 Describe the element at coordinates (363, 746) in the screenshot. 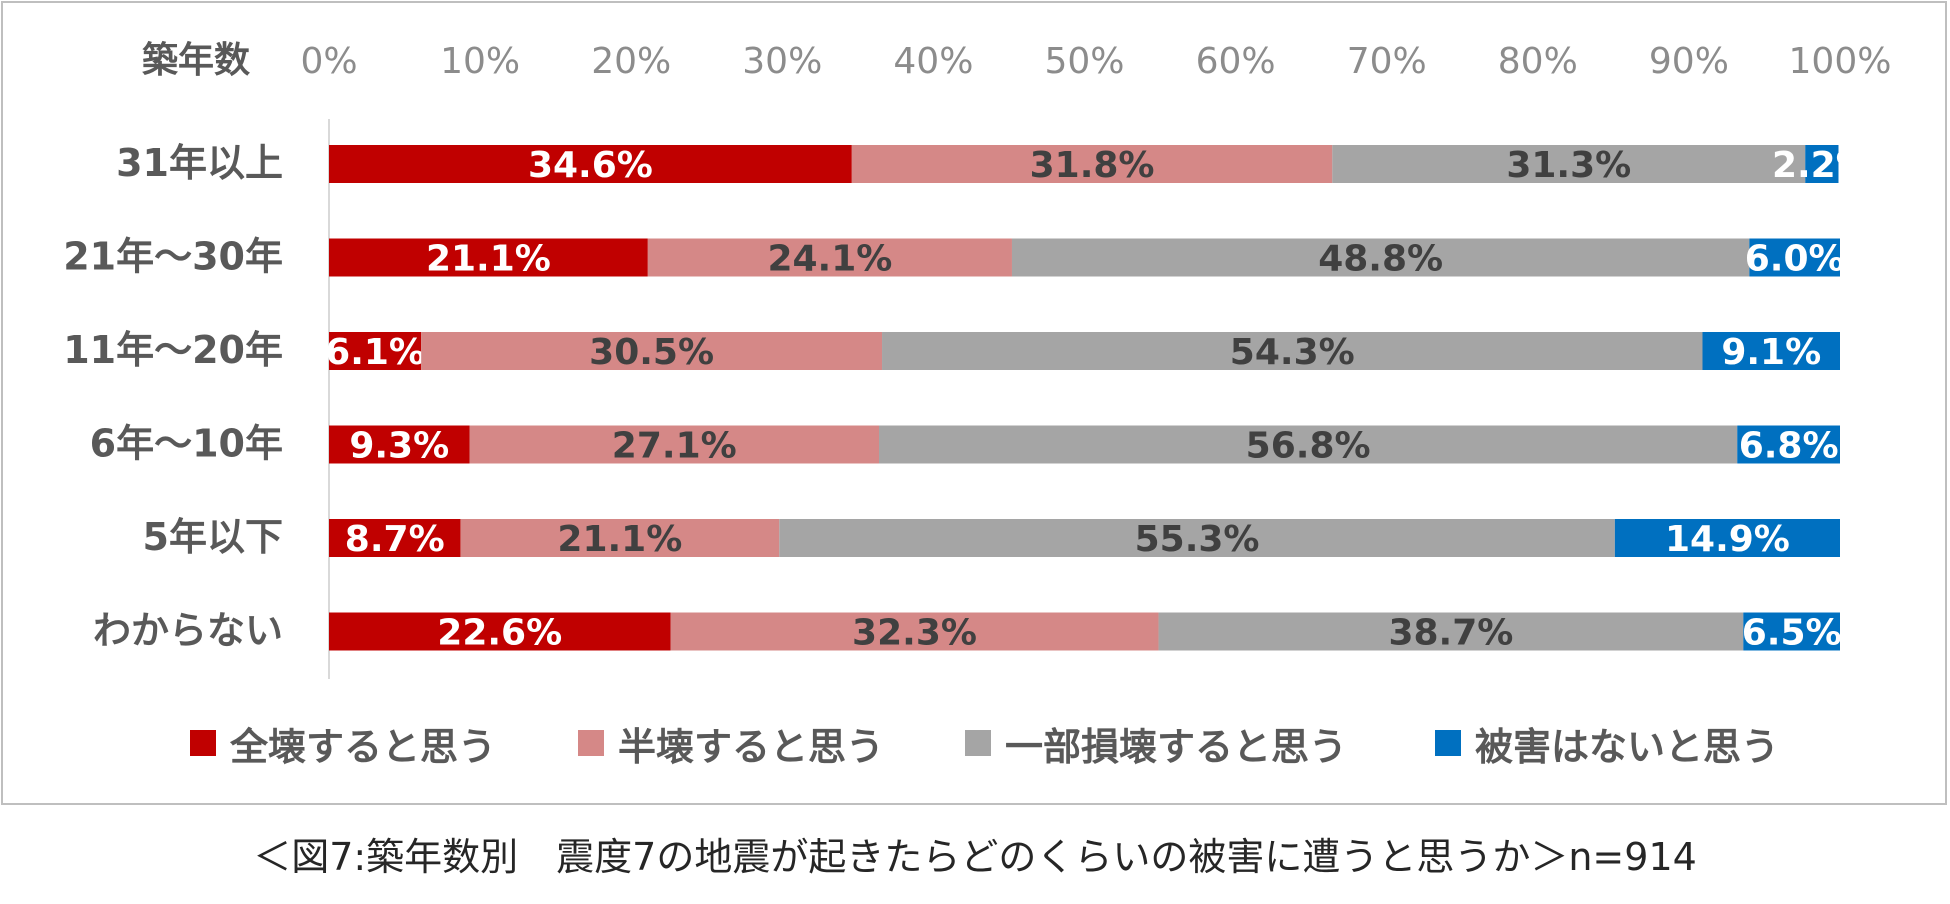

I see `legend-label: 全壊すると思う` at that location.